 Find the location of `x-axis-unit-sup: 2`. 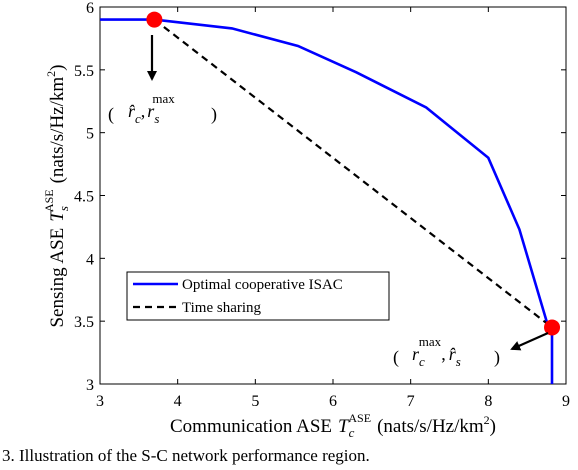

x-axis-unit-sup: 2 is located at coordinates (487, 420).